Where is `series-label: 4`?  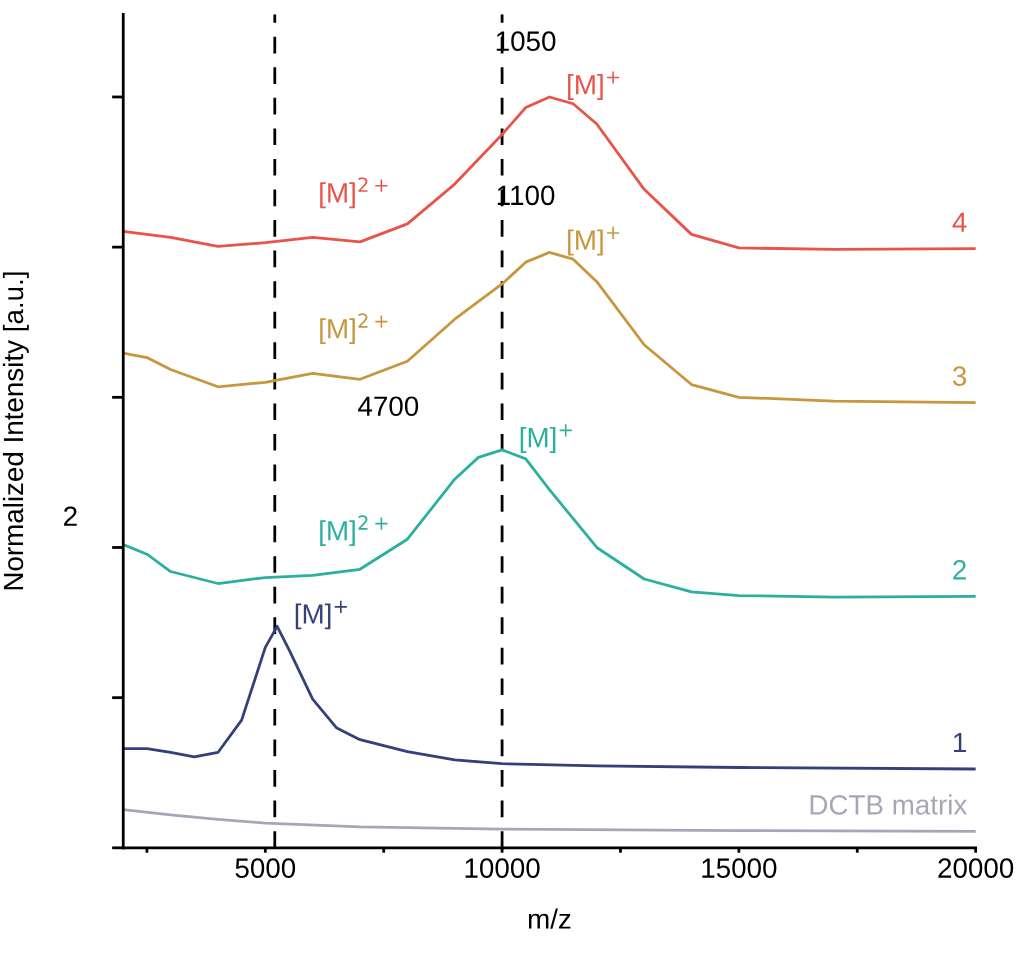 series-label: 4 is located at coordinates (959, 222).